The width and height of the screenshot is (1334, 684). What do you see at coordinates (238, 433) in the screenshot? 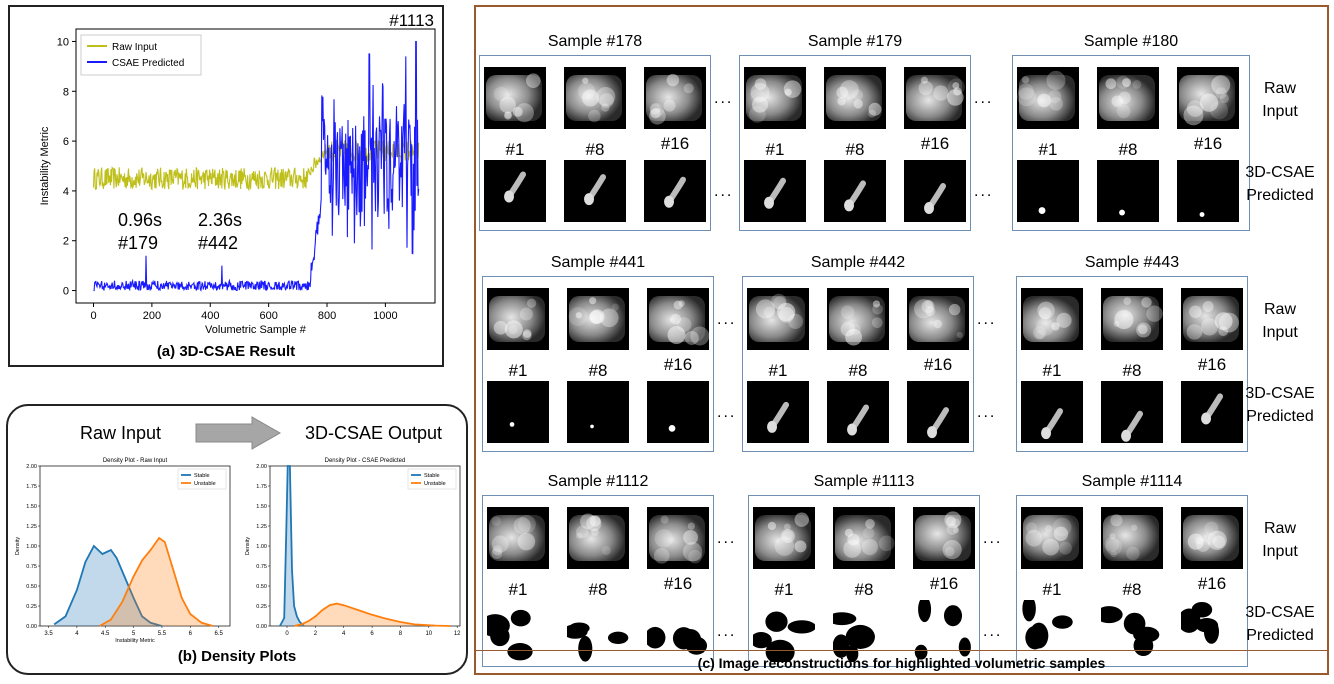
I see `arrow-right-icon` at bounding box center [238, 433].